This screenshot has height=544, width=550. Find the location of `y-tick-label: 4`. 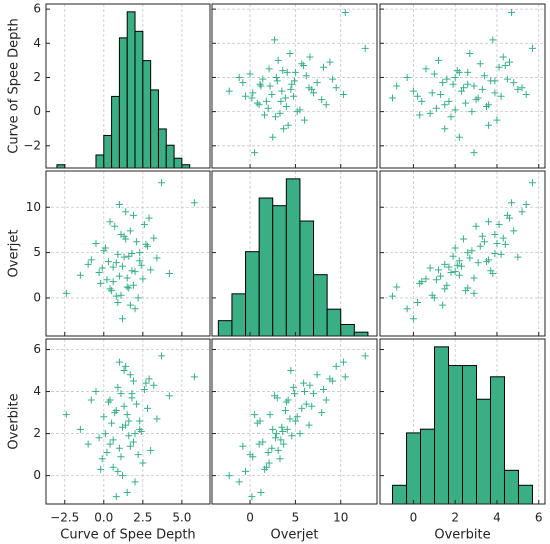

y-tick-label: 4 is located at coordinates (37, 391).